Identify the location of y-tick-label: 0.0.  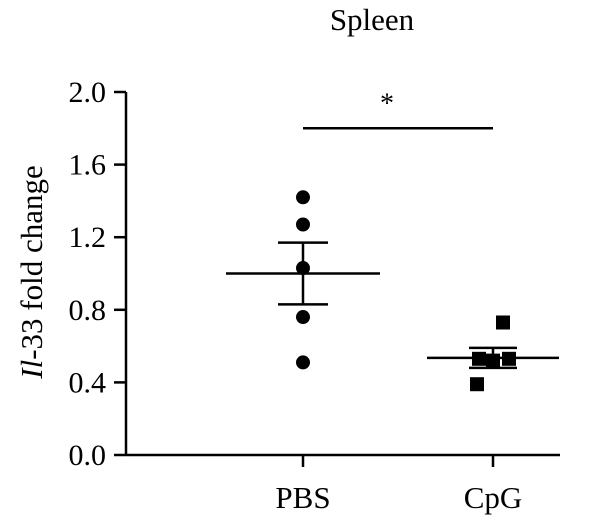
(88, 455).